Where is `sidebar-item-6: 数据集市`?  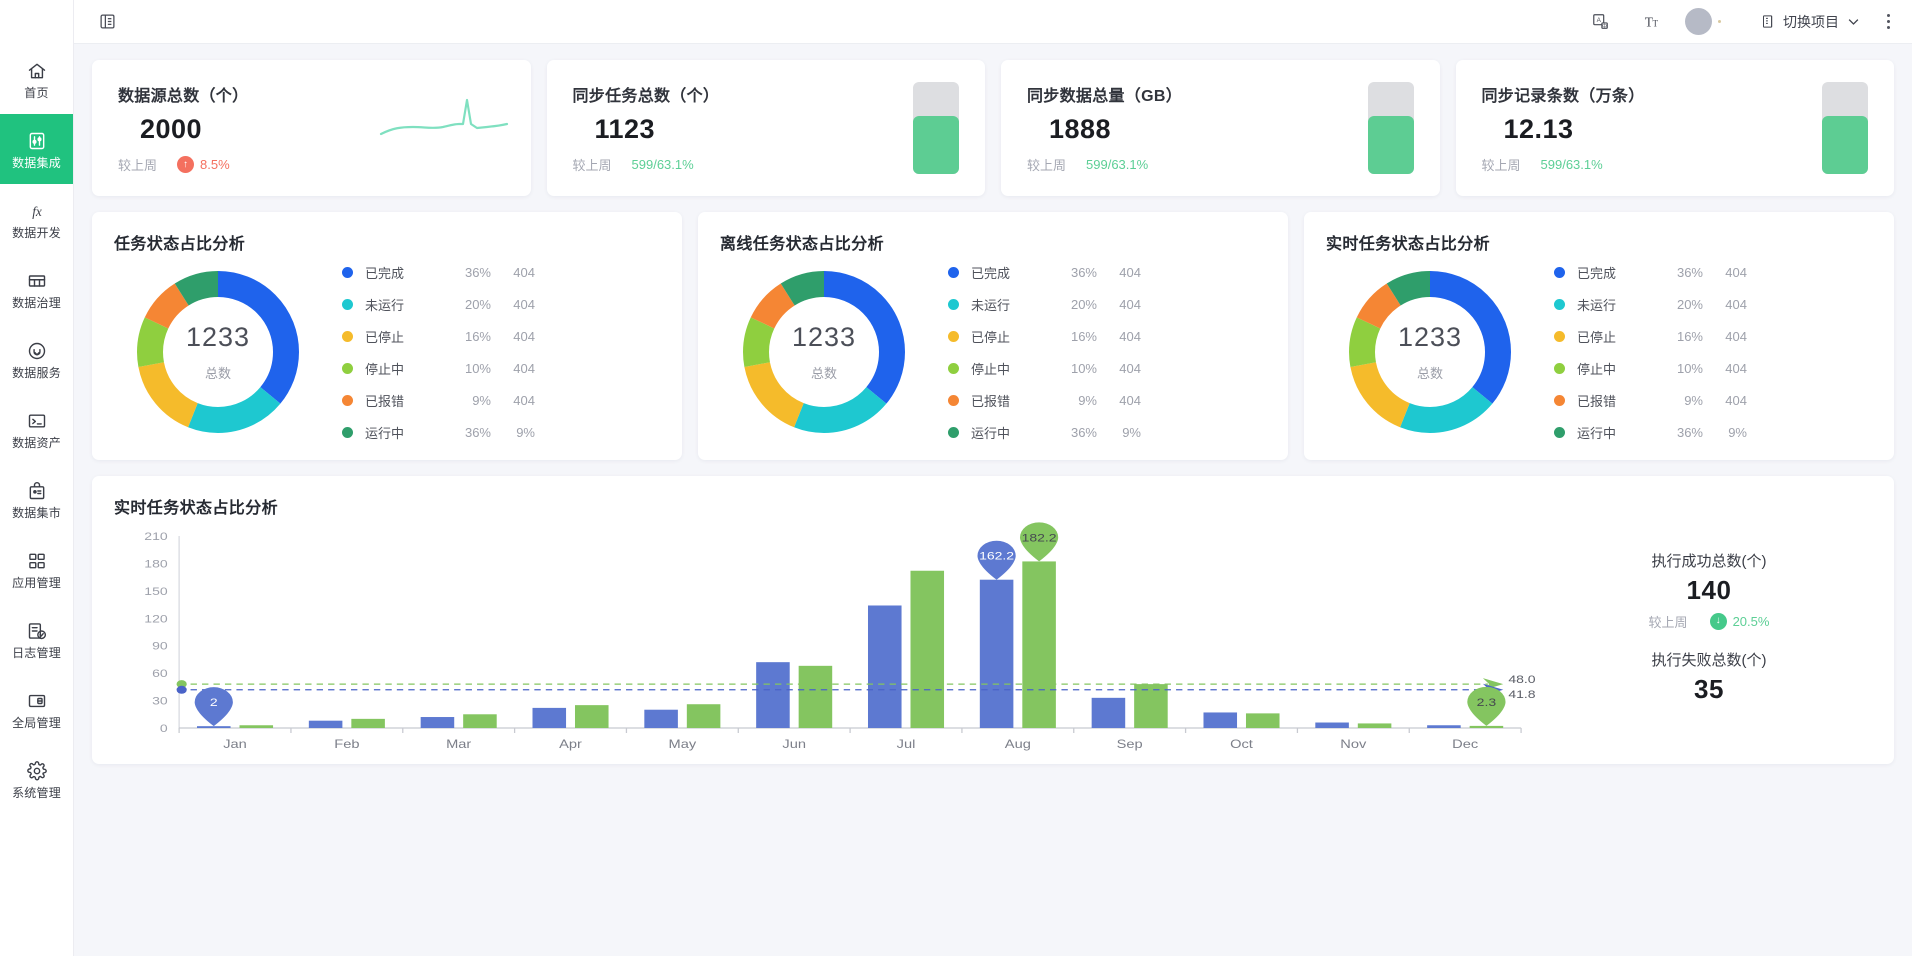
sidebar-item-6: 数据集市 is located at coordinates (36, 499).